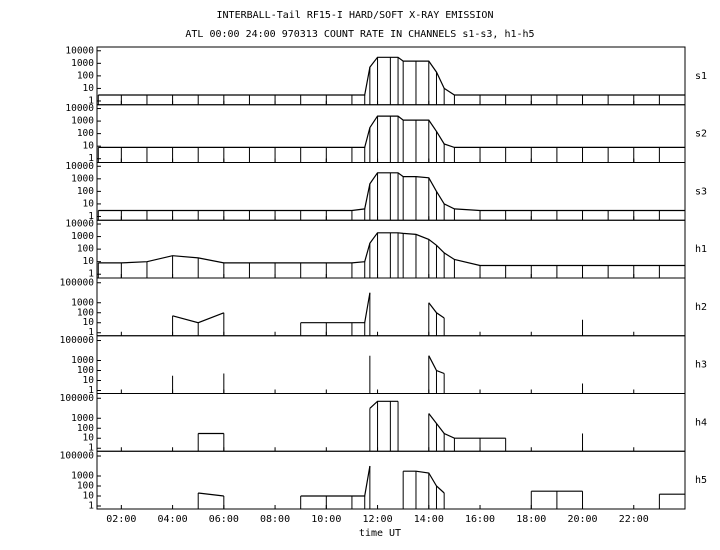 The height and width of the screenshot is (550, 720). Describe the element at coordinates (701, 191) in the screenshot. I see `panel-label: s3` at that location.